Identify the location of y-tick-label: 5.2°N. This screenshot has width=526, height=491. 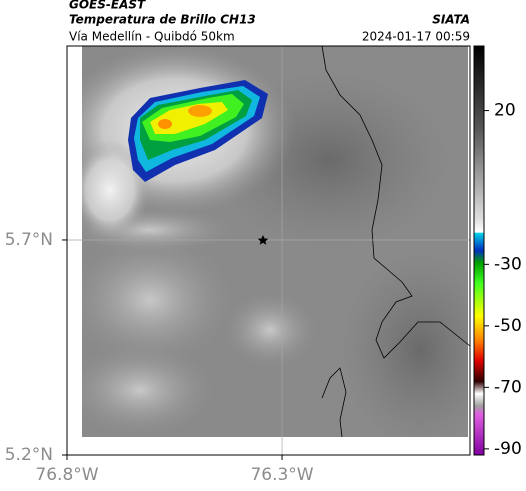
(29, 455).